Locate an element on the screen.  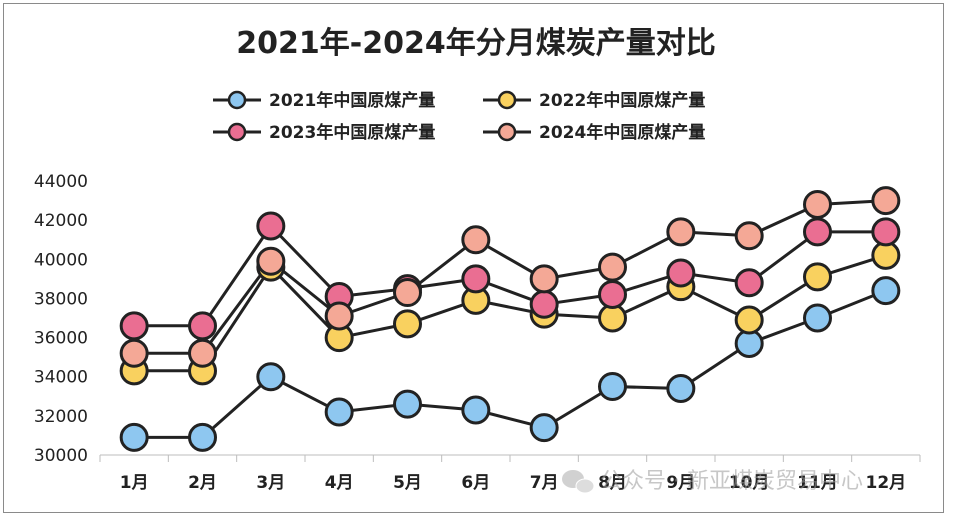
x-tick-label: 4月 is located at coordinates (339, 483).